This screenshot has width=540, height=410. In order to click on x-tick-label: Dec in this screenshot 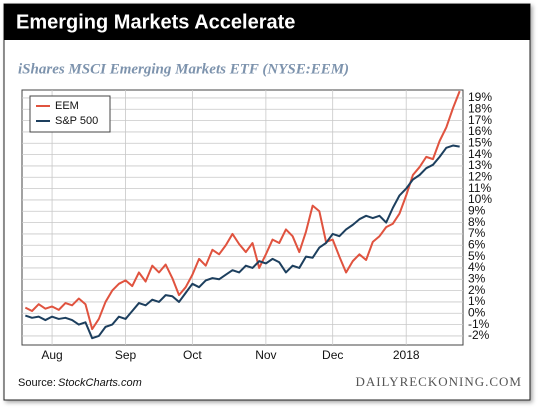, I will do `click(332, 355)`.